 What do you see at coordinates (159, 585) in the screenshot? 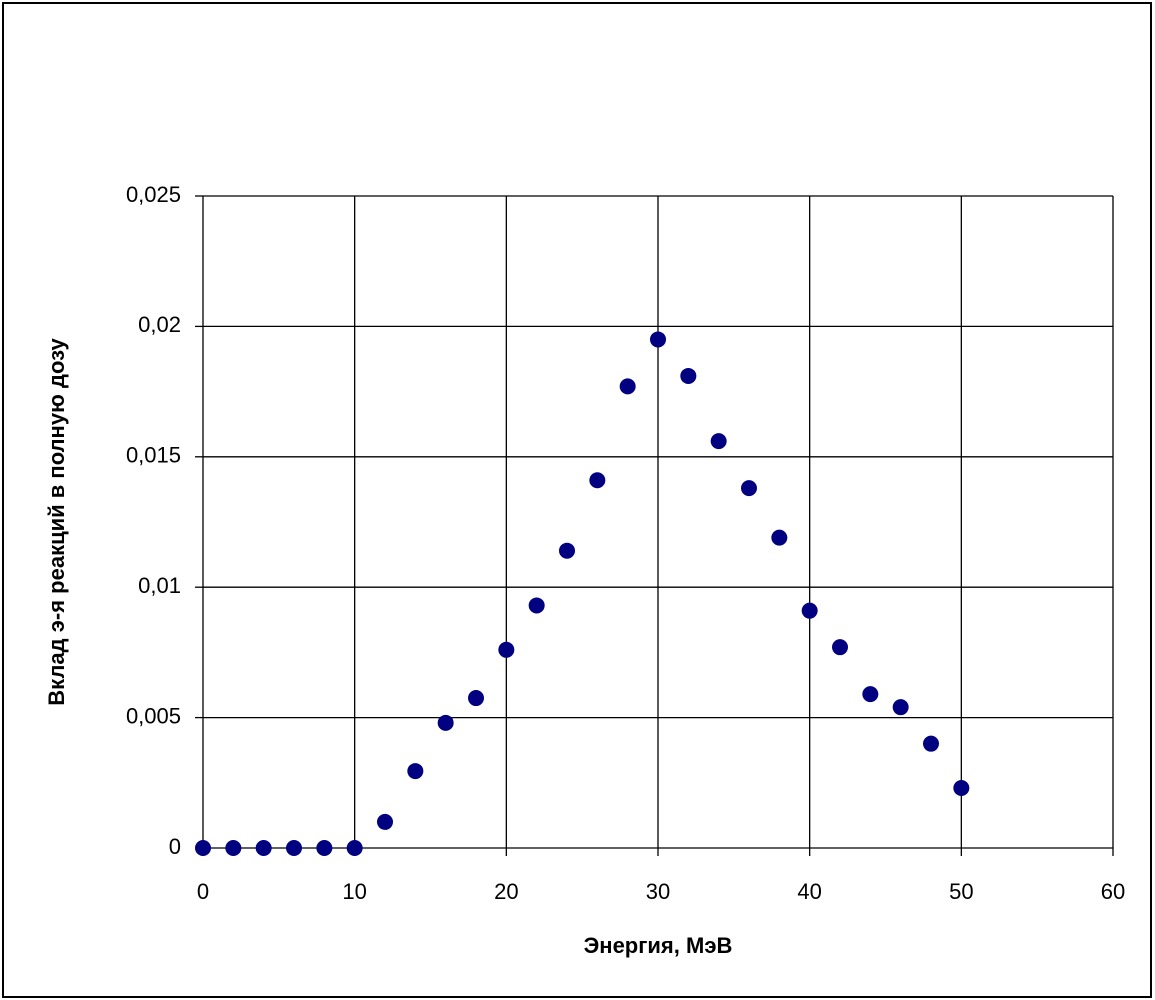
I see `y-tick-label: 0,01` at bounding box center [159, 585].